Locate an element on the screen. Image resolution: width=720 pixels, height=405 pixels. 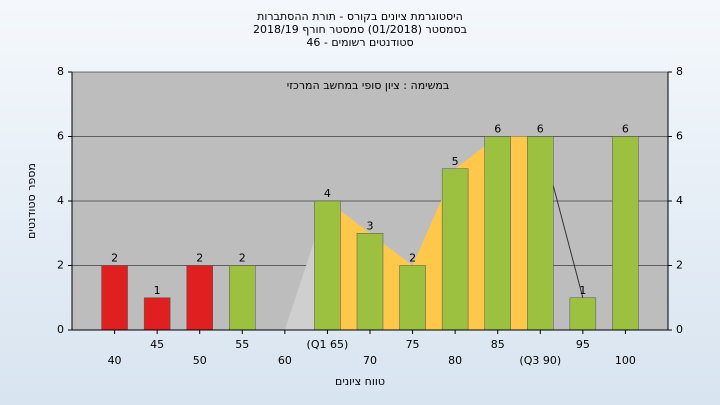
y-tick-label: 0 is located at coordinates (60, 329).